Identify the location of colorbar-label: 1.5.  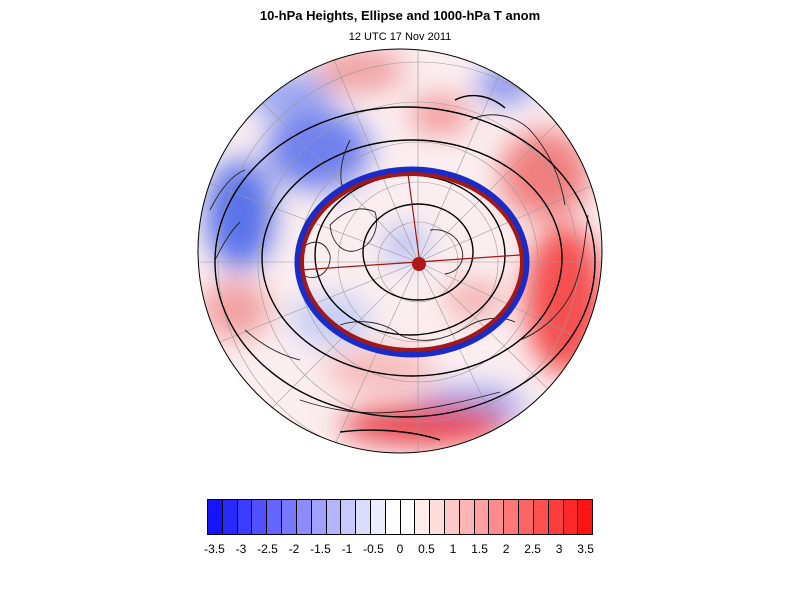
(479, 549).